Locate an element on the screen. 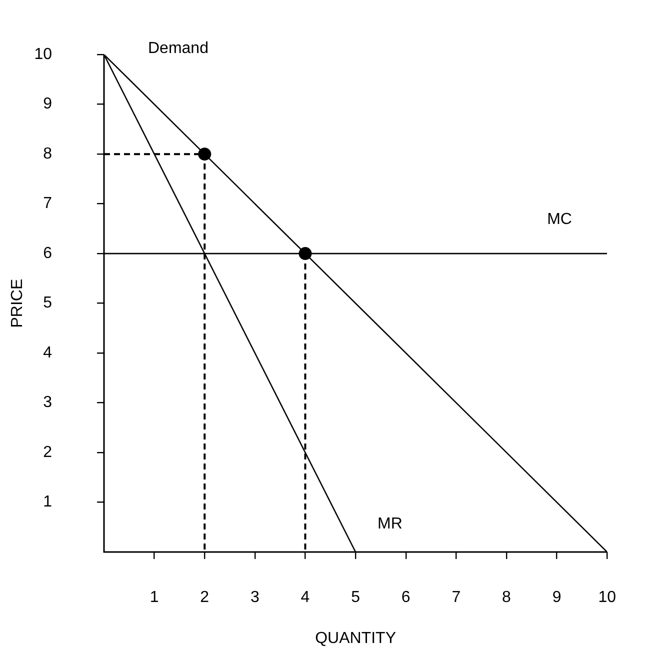  series-label: Demand is located at coordinates (178, 49).